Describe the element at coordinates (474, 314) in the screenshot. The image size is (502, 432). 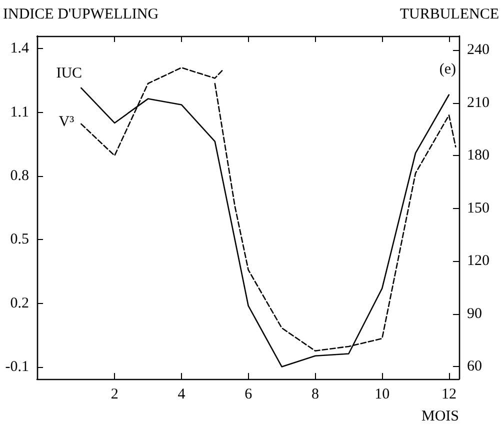
I see `y2-tick-label: 90` at that location.